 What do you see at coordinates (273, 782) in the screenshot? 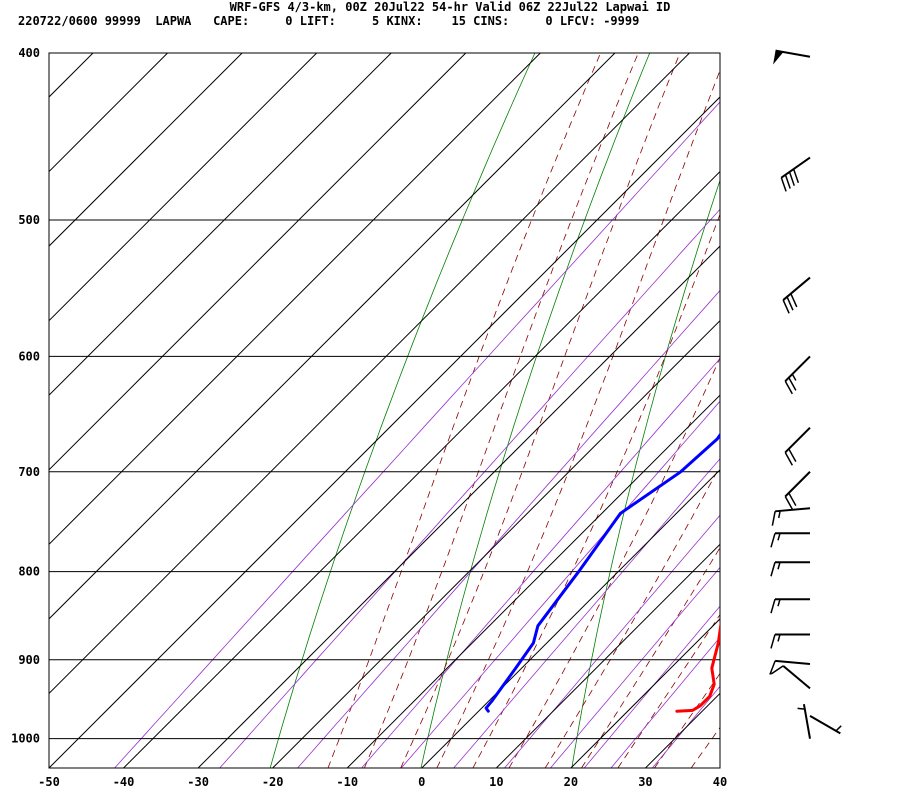
I see `x-tick-label: -20` at bounding box center [273, 782].